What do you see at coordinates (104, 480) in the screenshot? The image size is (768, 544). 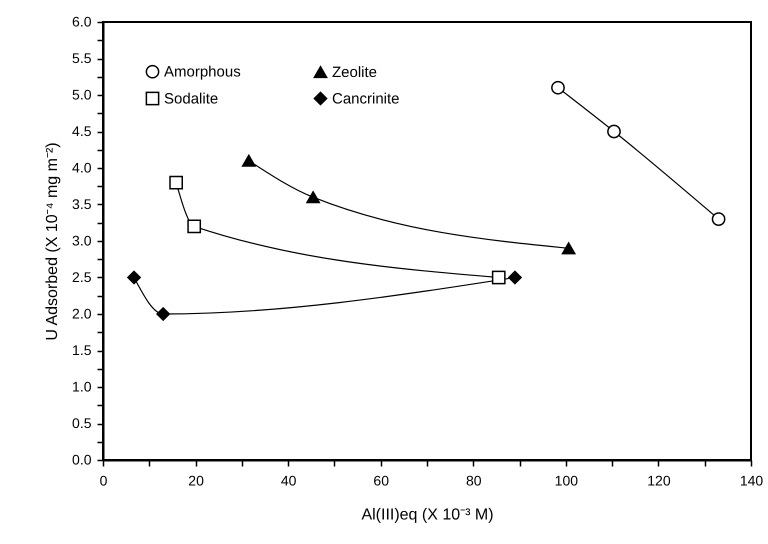 I see `x-tick-label: 0` at bounding box center [104, 480].